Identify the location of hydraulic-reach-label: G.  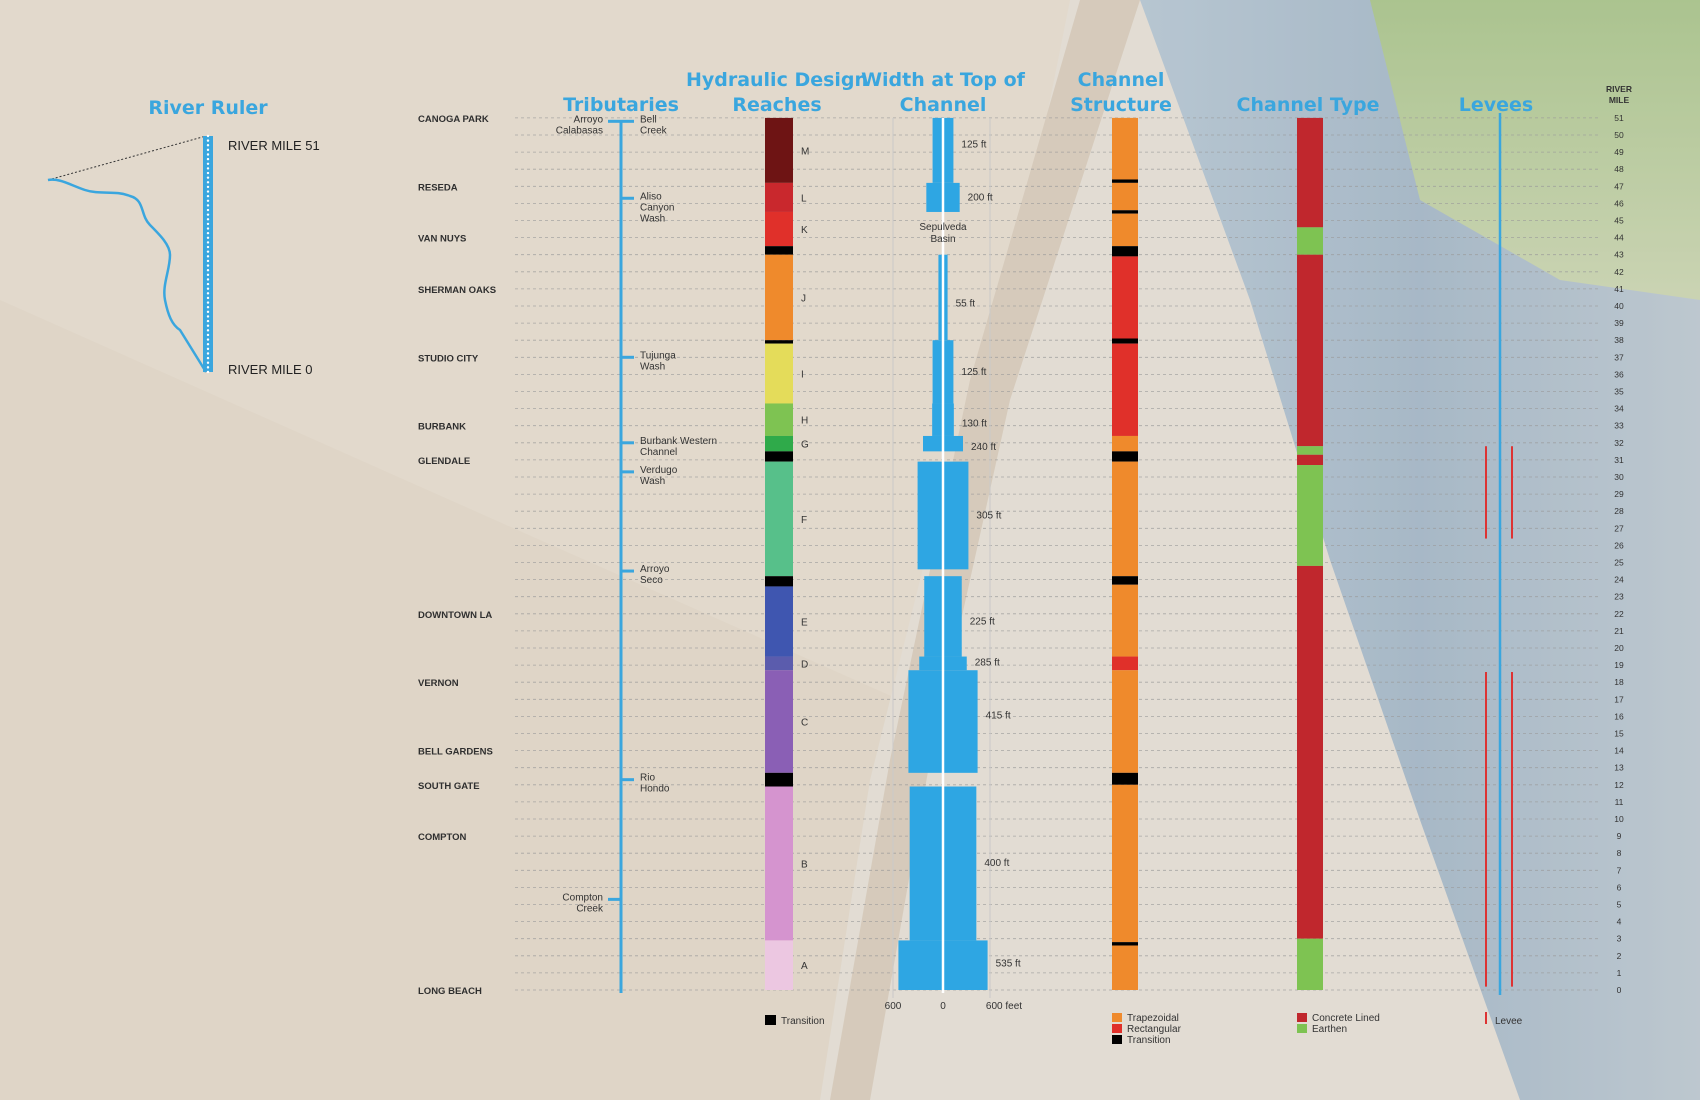
(805, 445).